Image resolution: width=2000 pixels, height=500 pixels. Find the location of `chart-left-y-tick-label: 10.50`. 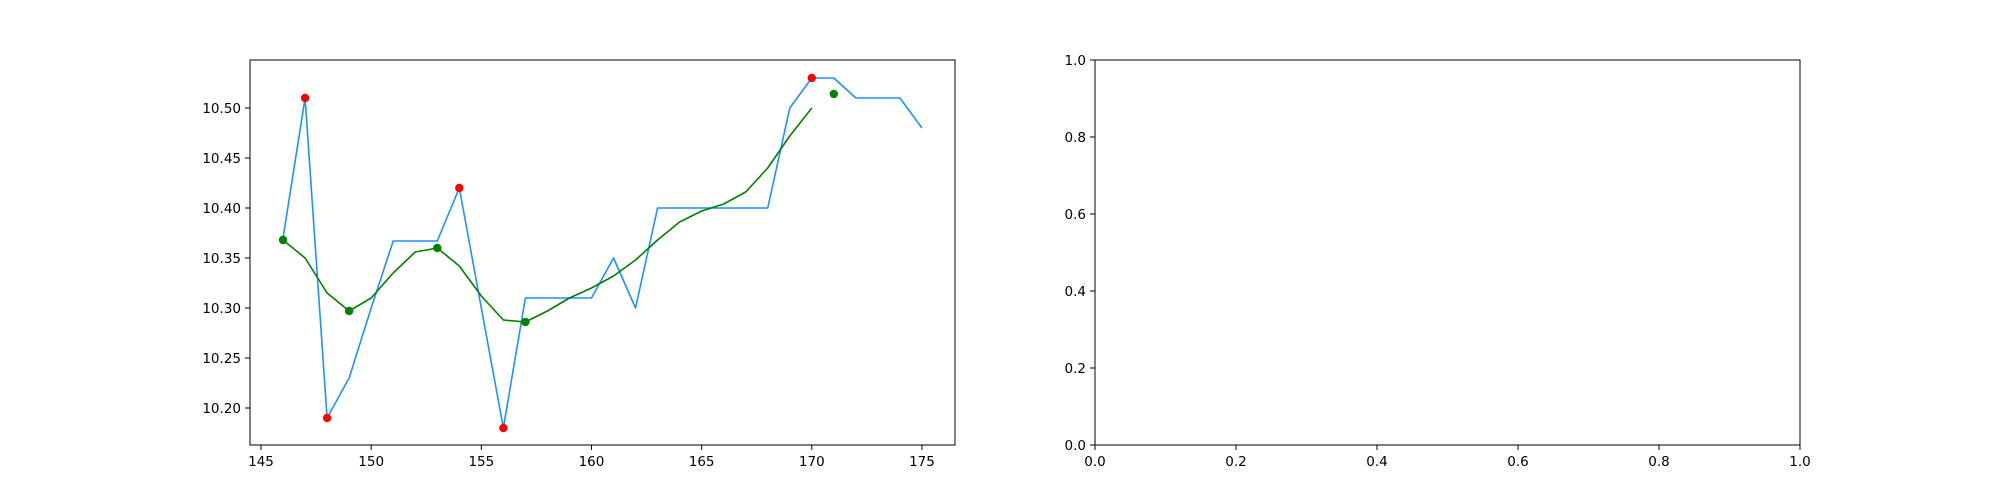

chart-left-y-tick-label: 10.50 is located at coordinates (221, 109).